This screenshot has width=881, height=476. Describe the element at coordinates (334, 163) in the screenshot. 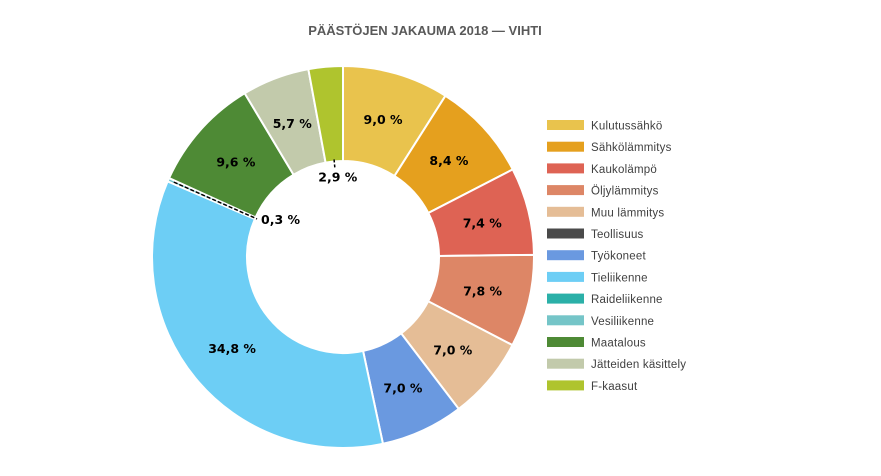

I see `leader-line-f-kaasut` at that location.